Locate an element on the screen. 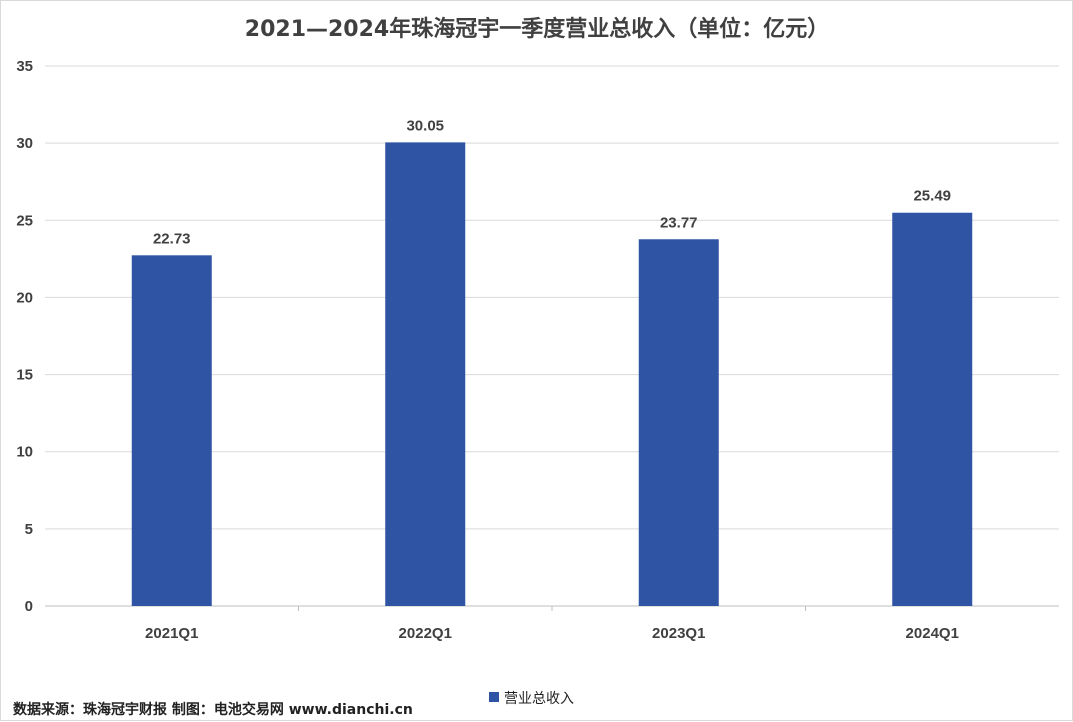 This screenshot has width=1073, height=722. y-tick-label: 10 is located at coordinates (24, 452).